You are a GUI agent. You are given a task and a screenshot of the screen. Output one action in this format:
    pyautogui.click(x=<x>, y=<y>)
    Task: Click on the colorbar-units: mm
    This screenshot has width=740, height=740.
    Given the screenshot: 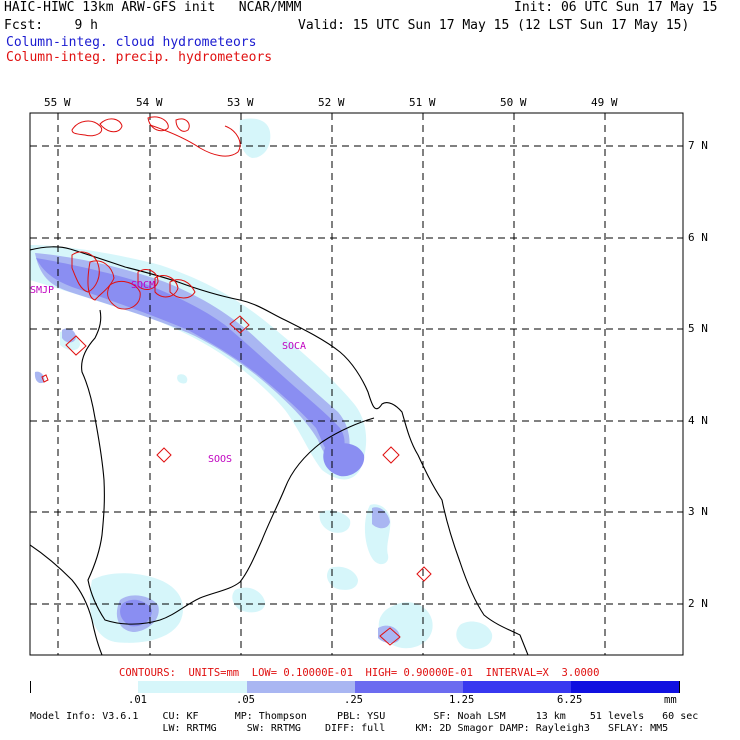 What is the action you would take?
    pyautogui.click(x=670, y=700)
    